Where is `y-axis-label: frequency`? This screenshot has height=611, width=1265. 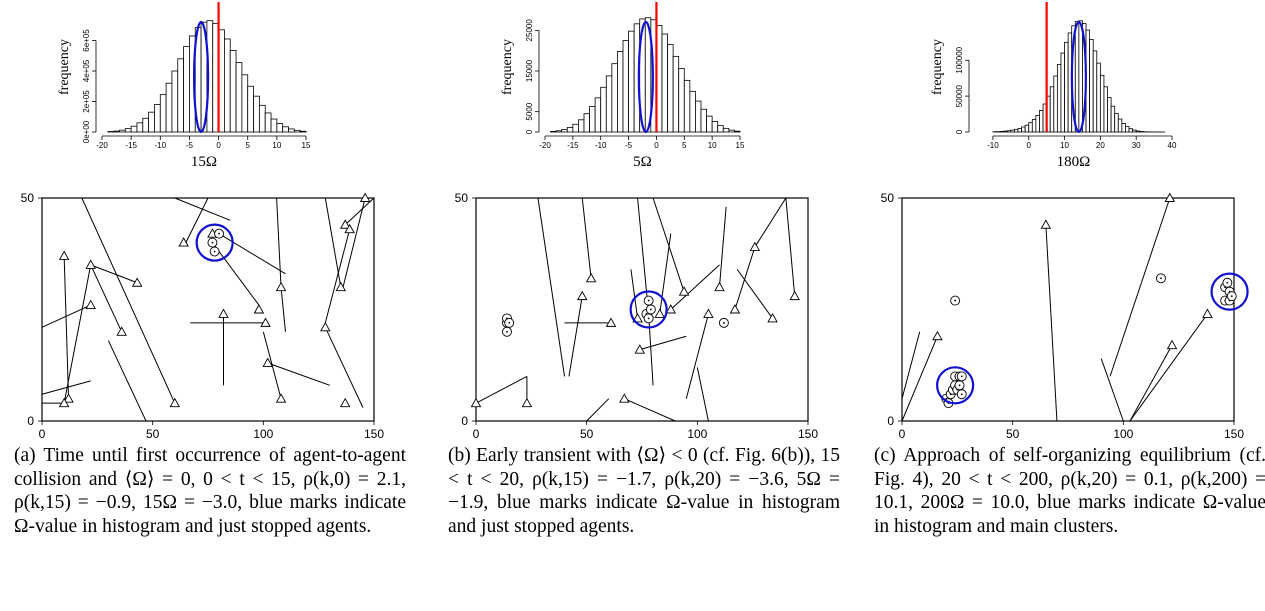 y-axis-label: frequency is located at coordinates (937, 67).